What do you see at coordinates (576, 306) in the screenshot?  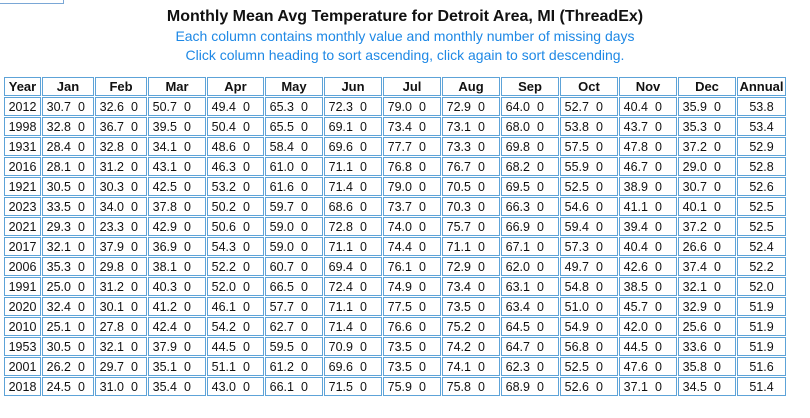 I see `temperature-value: 51.0` at bounding box center [576, 306].